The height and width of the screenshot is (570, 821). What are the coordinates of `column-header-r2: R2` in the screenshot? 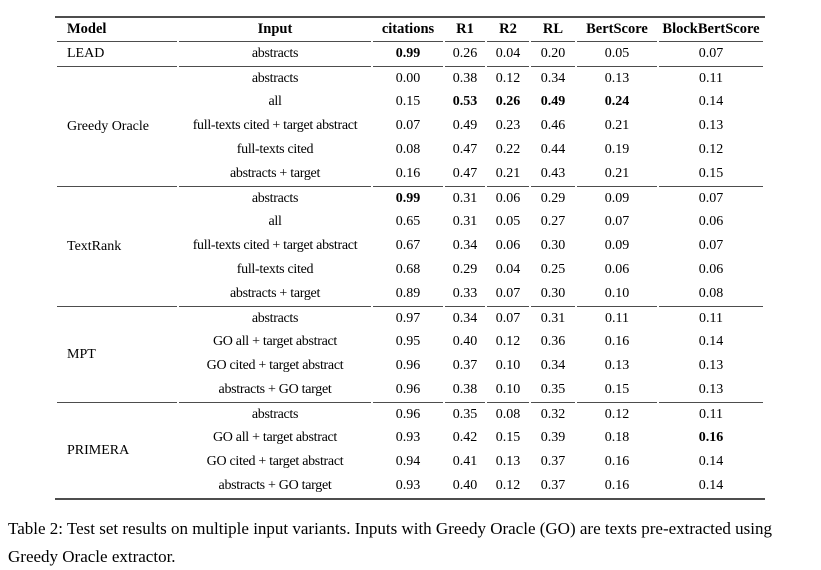 It's located at (508, 30).